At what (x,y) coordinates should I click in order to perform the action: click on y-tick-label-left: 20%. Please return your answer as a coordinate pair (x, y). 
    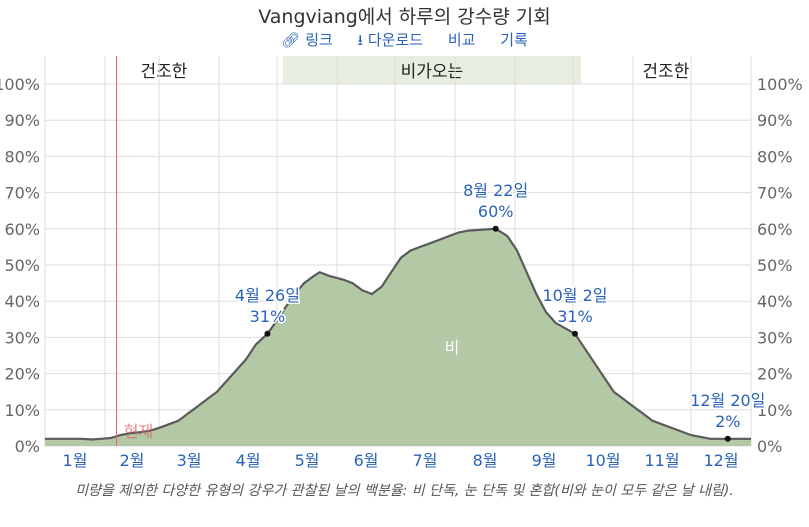
    Looking at the image, I should click on (22, 374).